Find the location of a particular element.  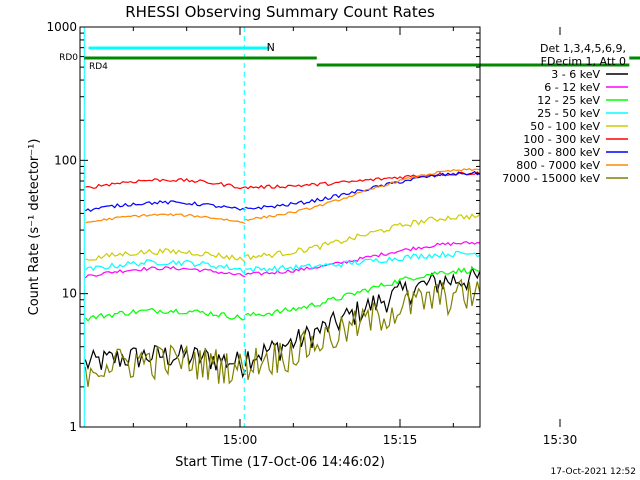

legend-entry: 7000 - 15000 keV is located at coordinates (551, 178).